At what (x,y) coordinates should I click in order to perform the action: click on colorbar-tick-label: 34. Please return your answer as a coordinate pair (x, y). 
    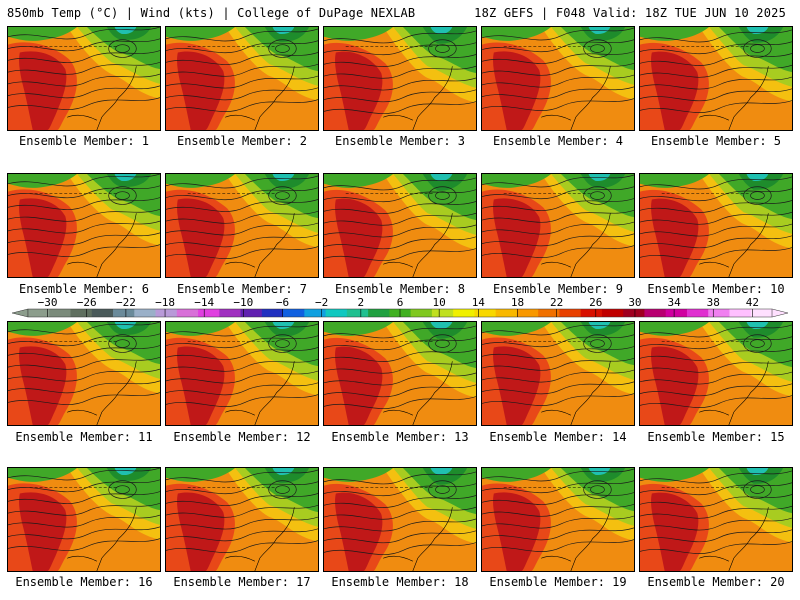
    Looking at the image, I should click on (674, 303).